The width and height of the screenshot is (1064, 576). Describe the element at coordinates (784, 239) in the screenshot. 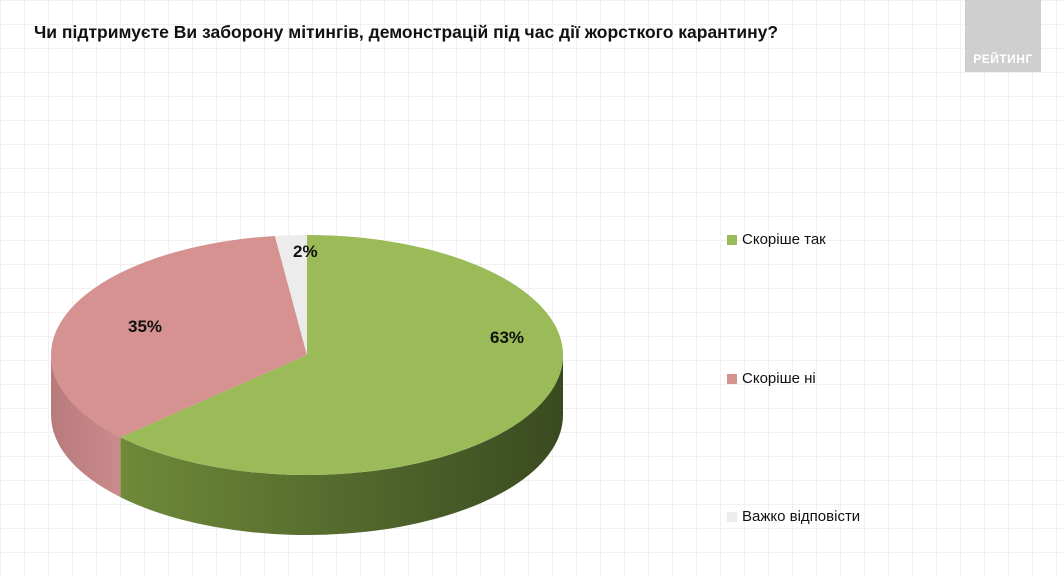

I see `legend-label: Скоріше так` at that location.